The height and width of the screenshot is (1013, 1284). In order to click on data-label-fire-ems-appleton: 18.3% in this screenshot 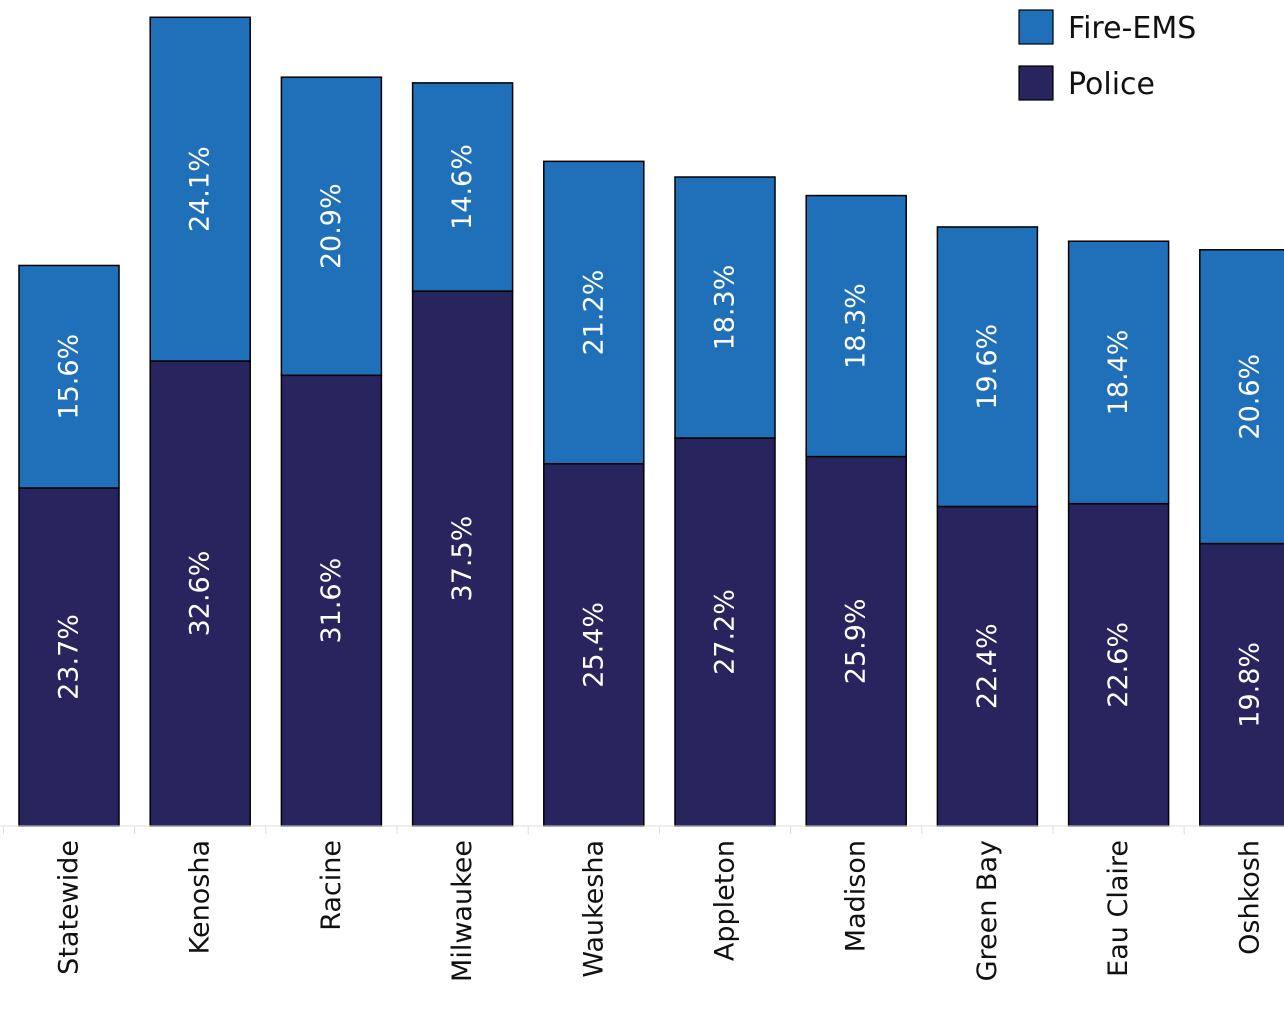, I will do `click(725, 308)`.